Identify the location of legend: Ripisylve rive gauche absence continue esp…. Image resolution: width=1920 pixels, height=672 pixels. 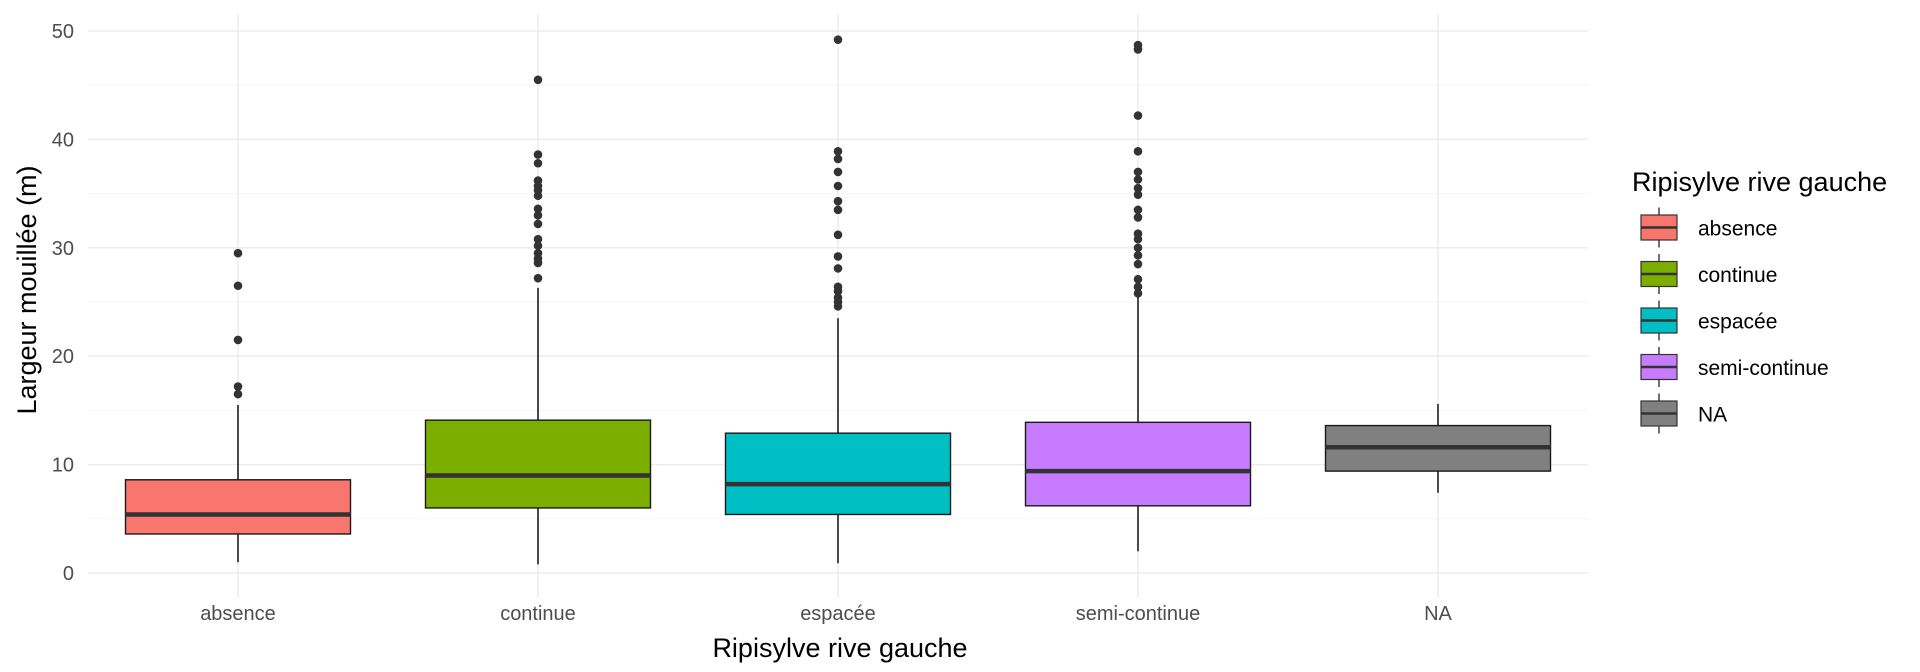
(1759, 300).